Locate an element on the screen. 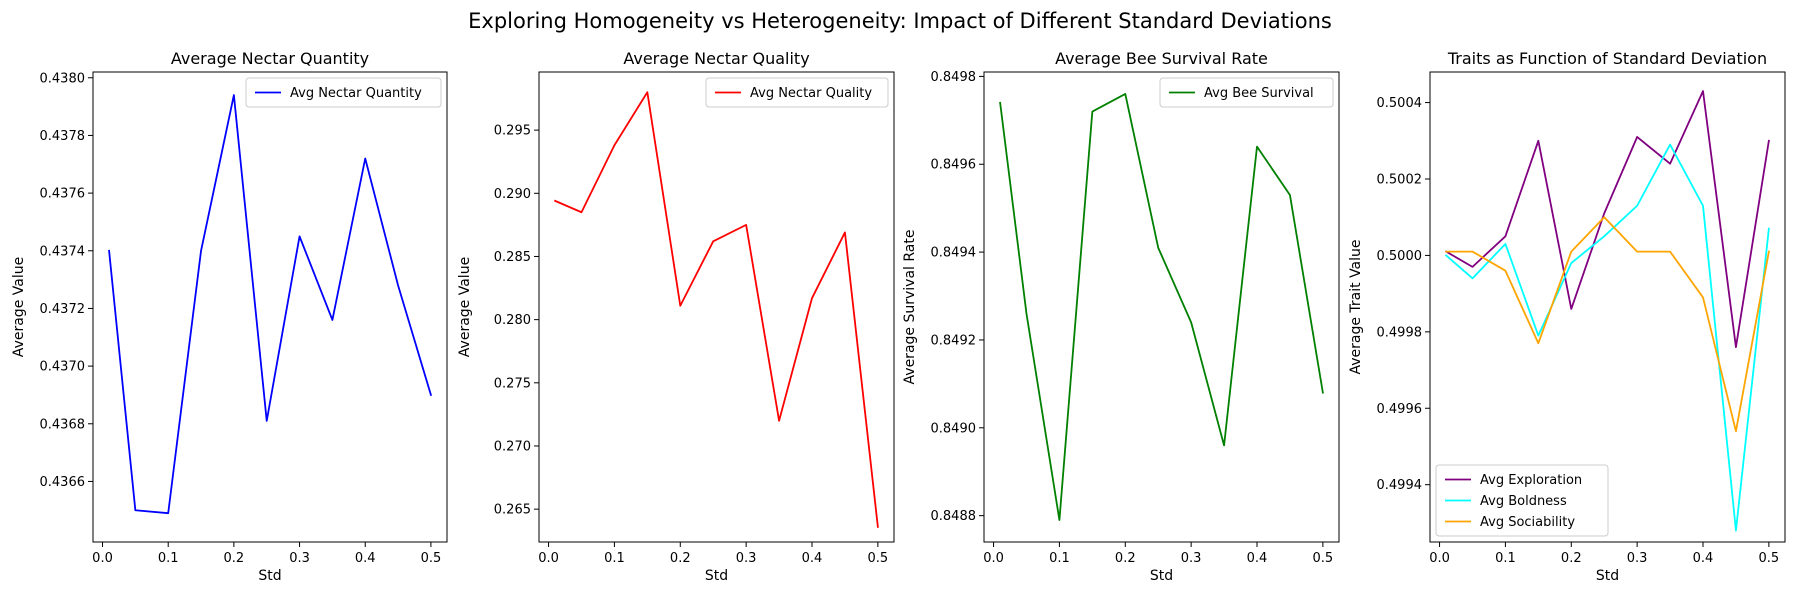  y-tick-label: 0.280 is located at coordinates (512, 320).